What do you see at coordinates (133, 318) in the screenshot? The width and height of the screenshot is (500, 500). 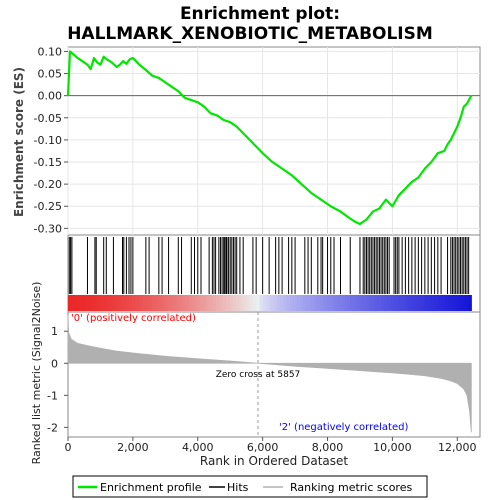 I see `positive-correlation-label: '0' (positively correlated)` at bounding box center [133, 318].